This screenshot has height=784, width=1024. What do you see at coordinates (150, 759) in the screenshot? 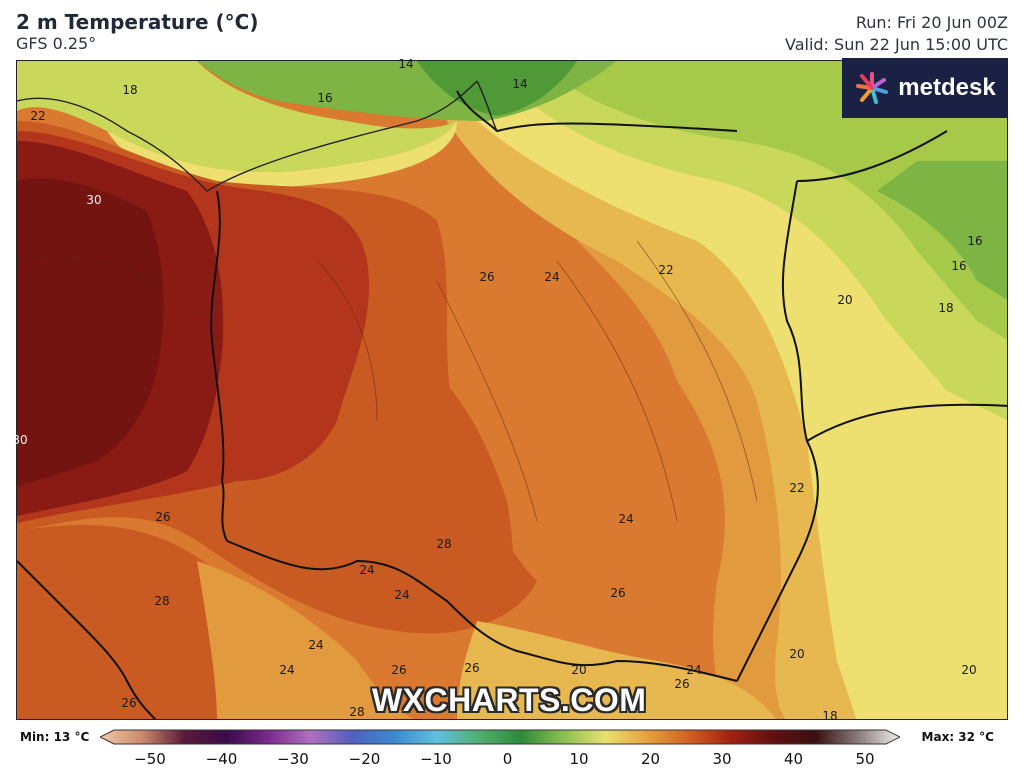
I see `colorbar-tick: −50` at bounding box center [150, 759].